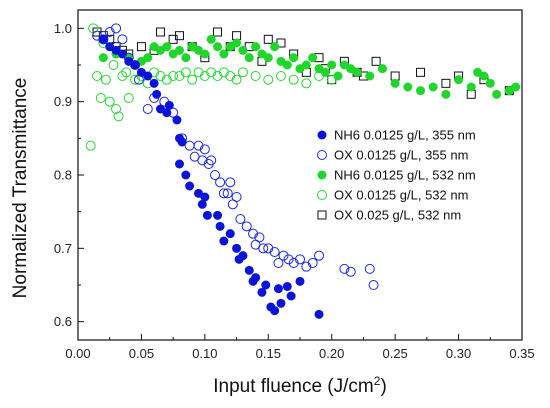  I want to click on x-tick-label: 0.30, so click(458, 353).